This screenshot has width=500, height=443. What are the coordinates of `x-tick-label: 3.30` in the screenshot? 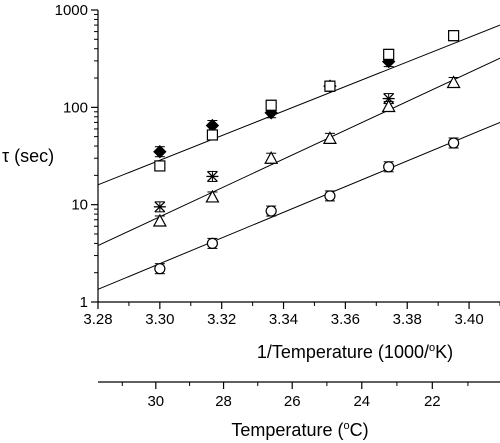 It's located at (159, 319).